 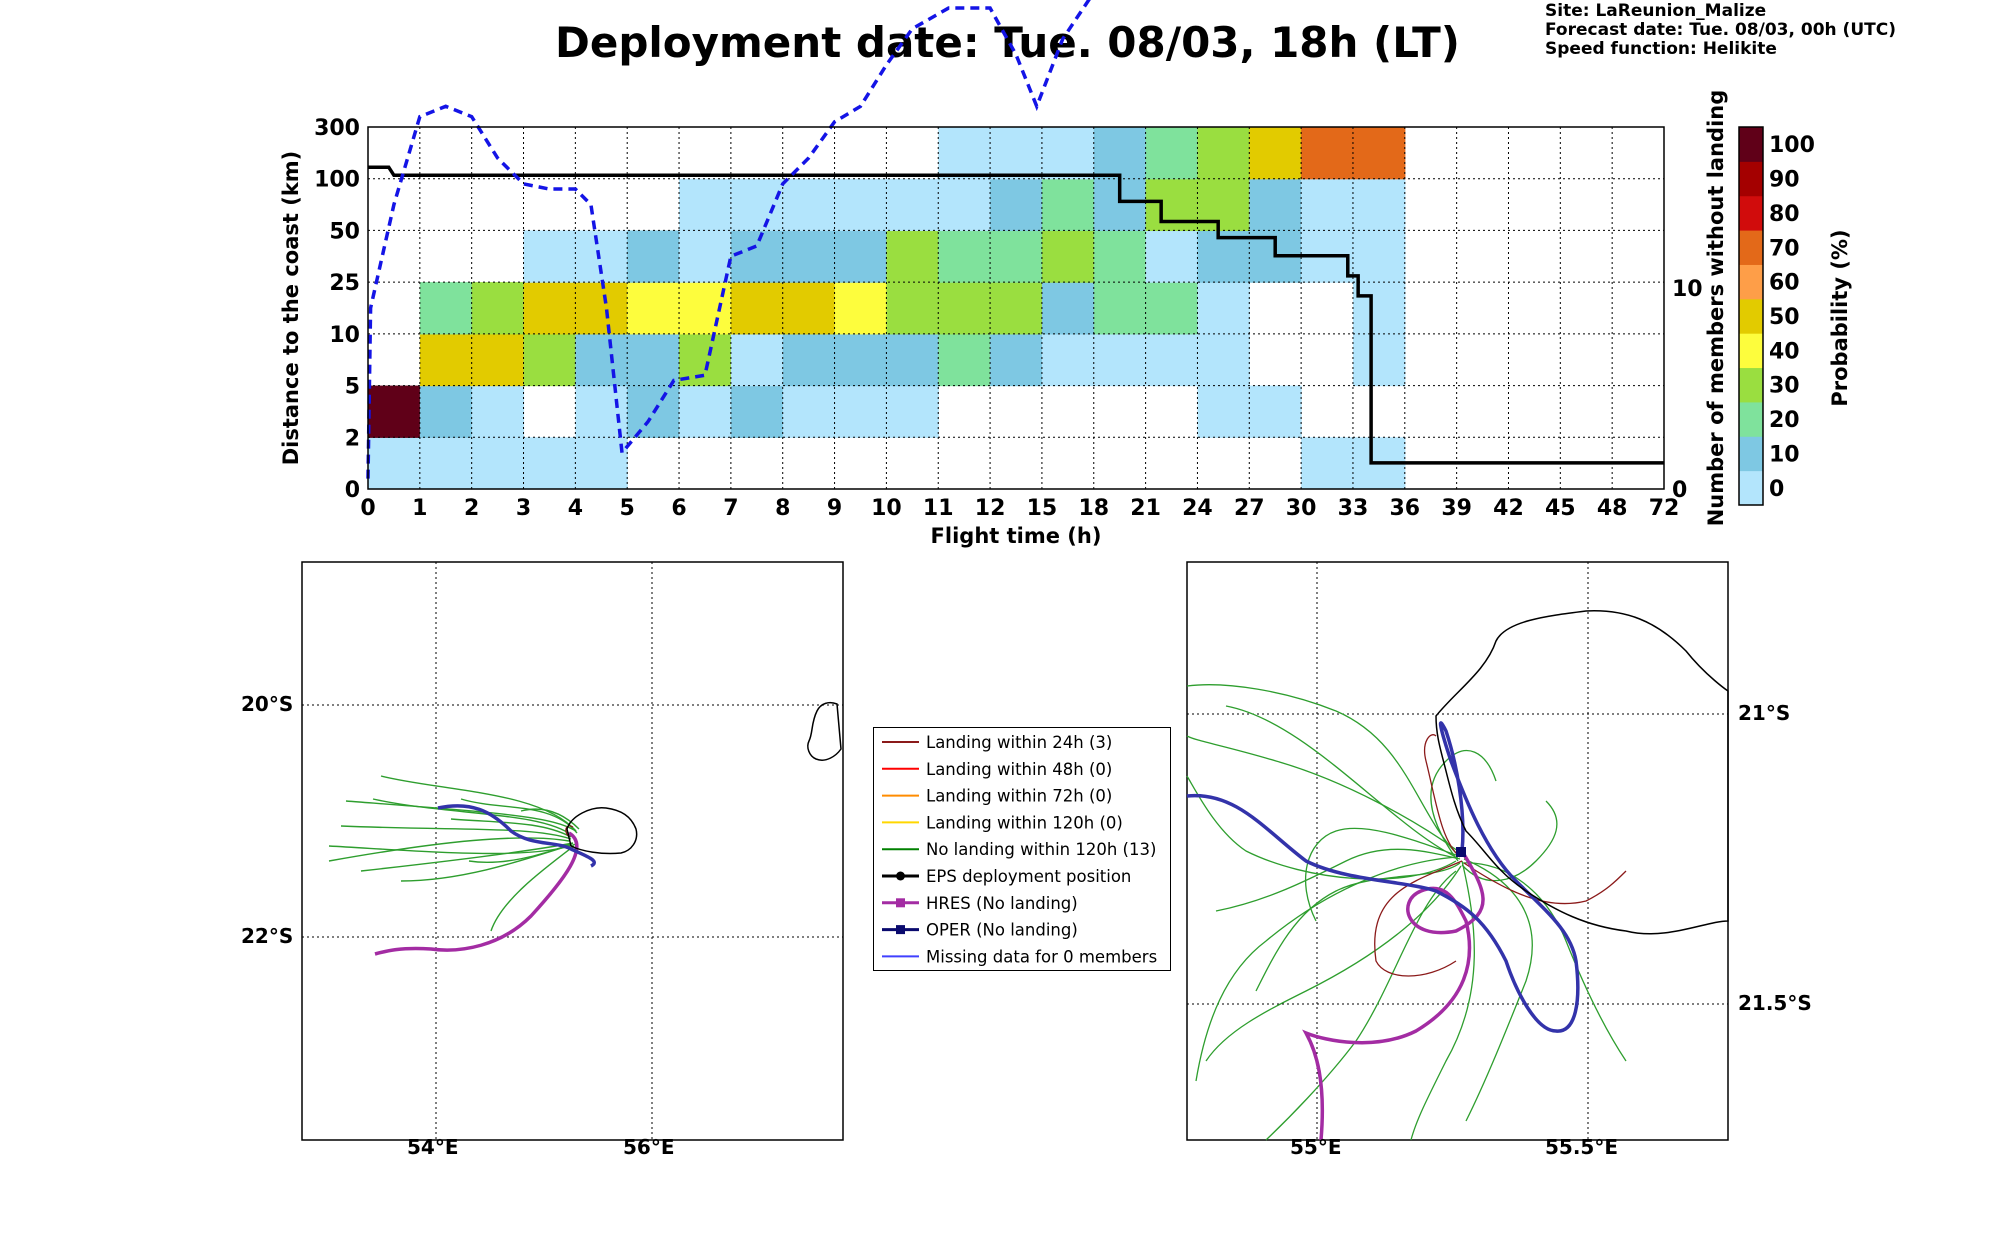 I want to click on map-left-gridlines, so click(x=572, y=851).